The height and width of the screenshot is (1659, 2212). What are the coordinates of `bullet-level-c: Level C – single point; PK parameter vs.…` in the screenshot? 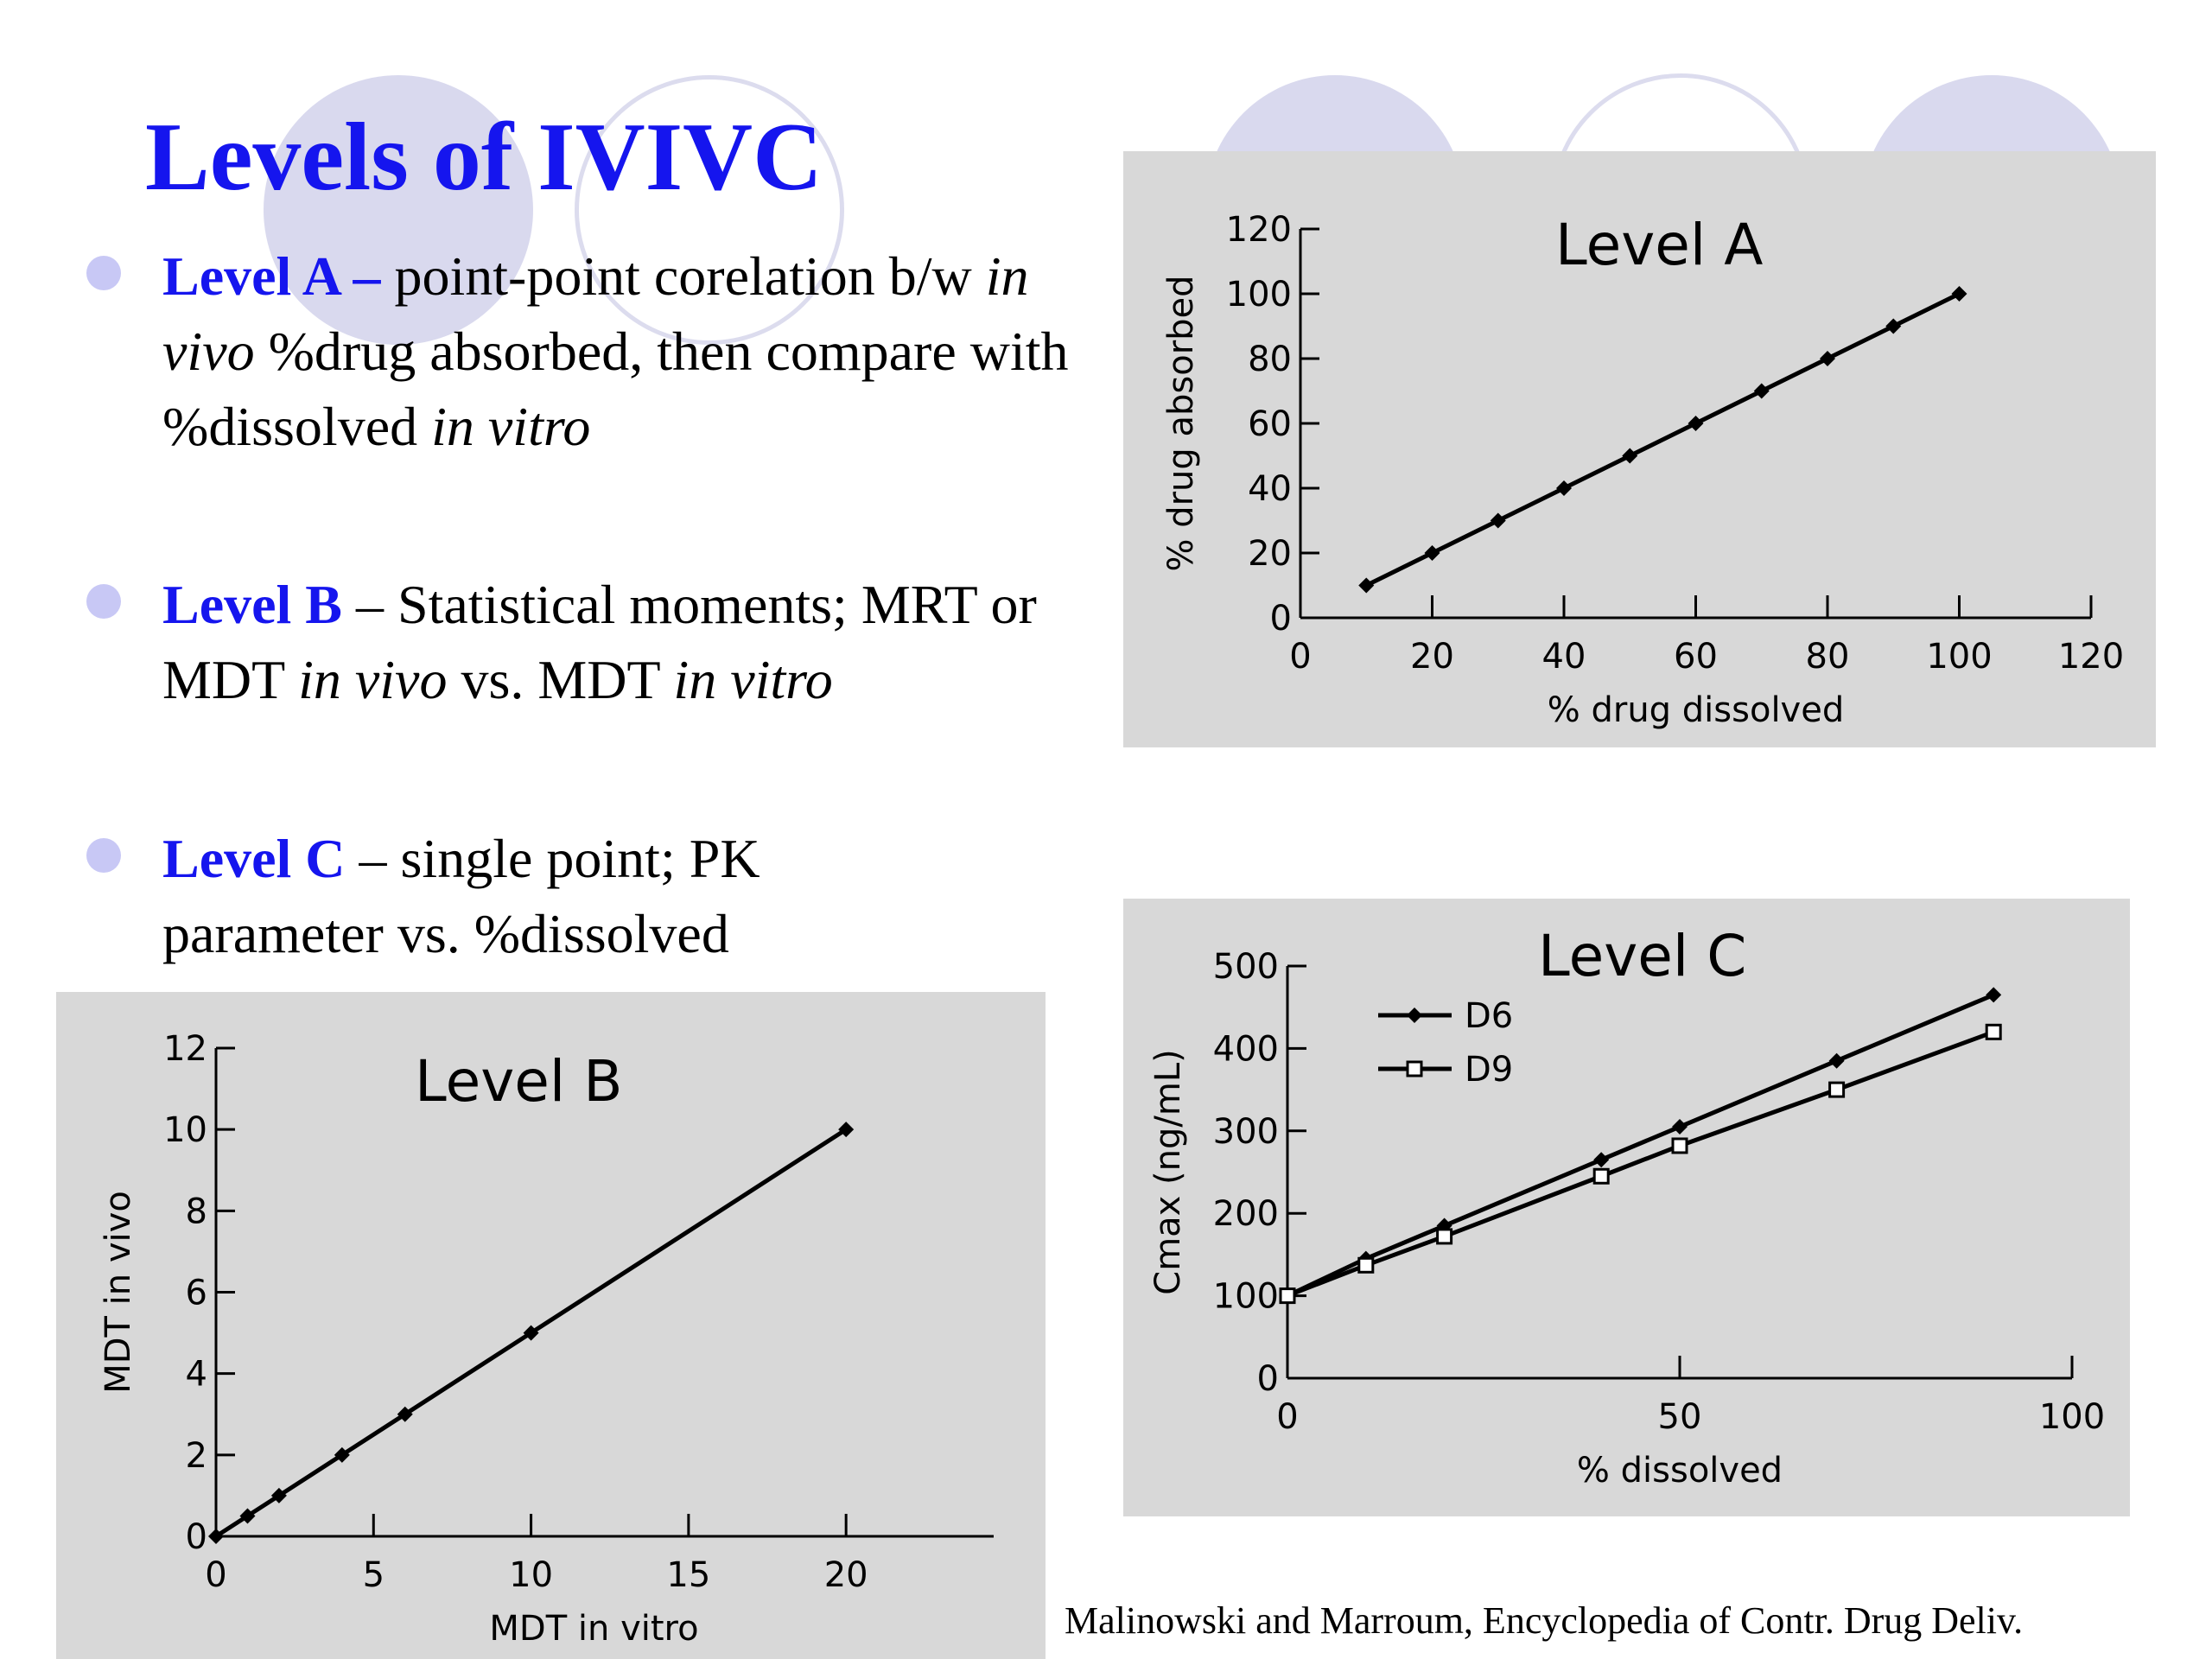 It's located at (542, 896).